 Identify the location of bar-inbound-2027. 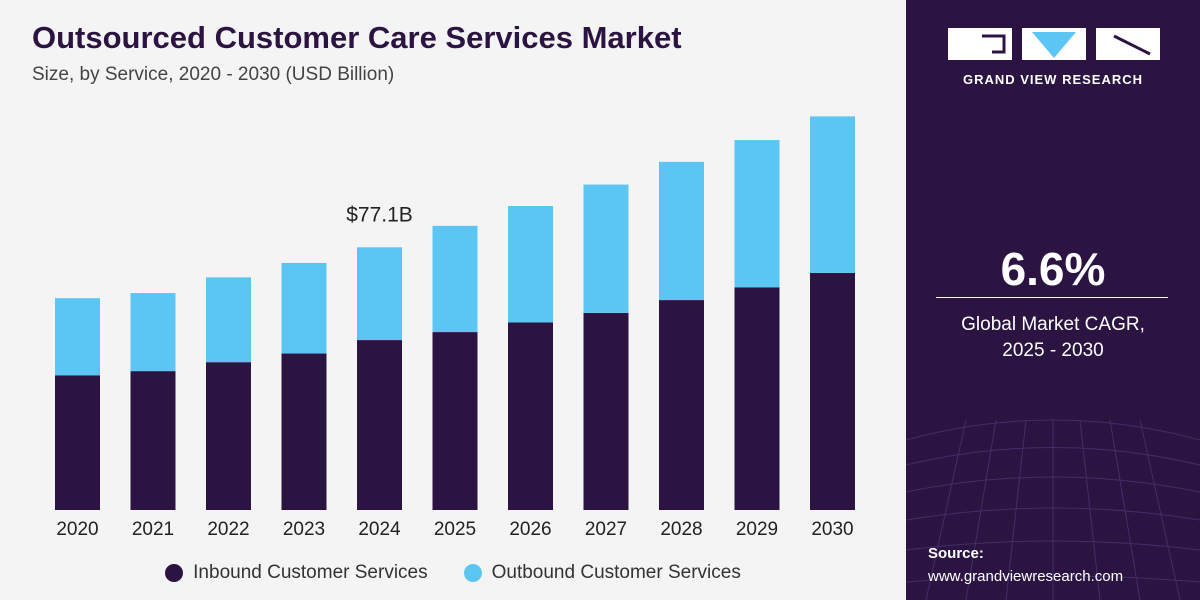
(606, 411).